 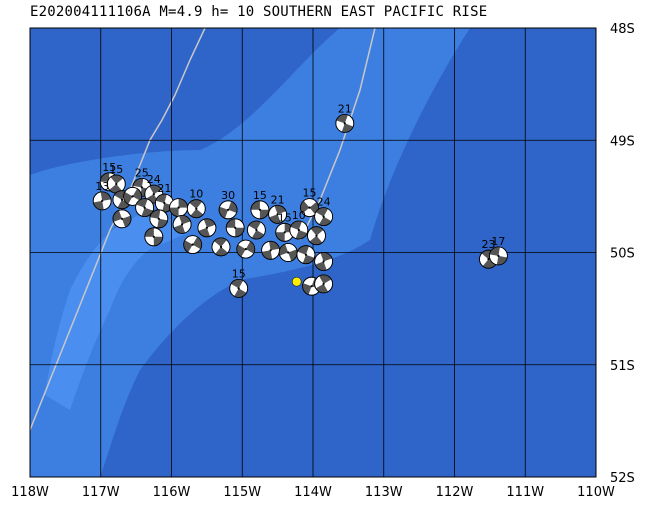 I want to click on latitude-labels: 48S 49S 50S 51S 52S, so click(x=622, y=254).